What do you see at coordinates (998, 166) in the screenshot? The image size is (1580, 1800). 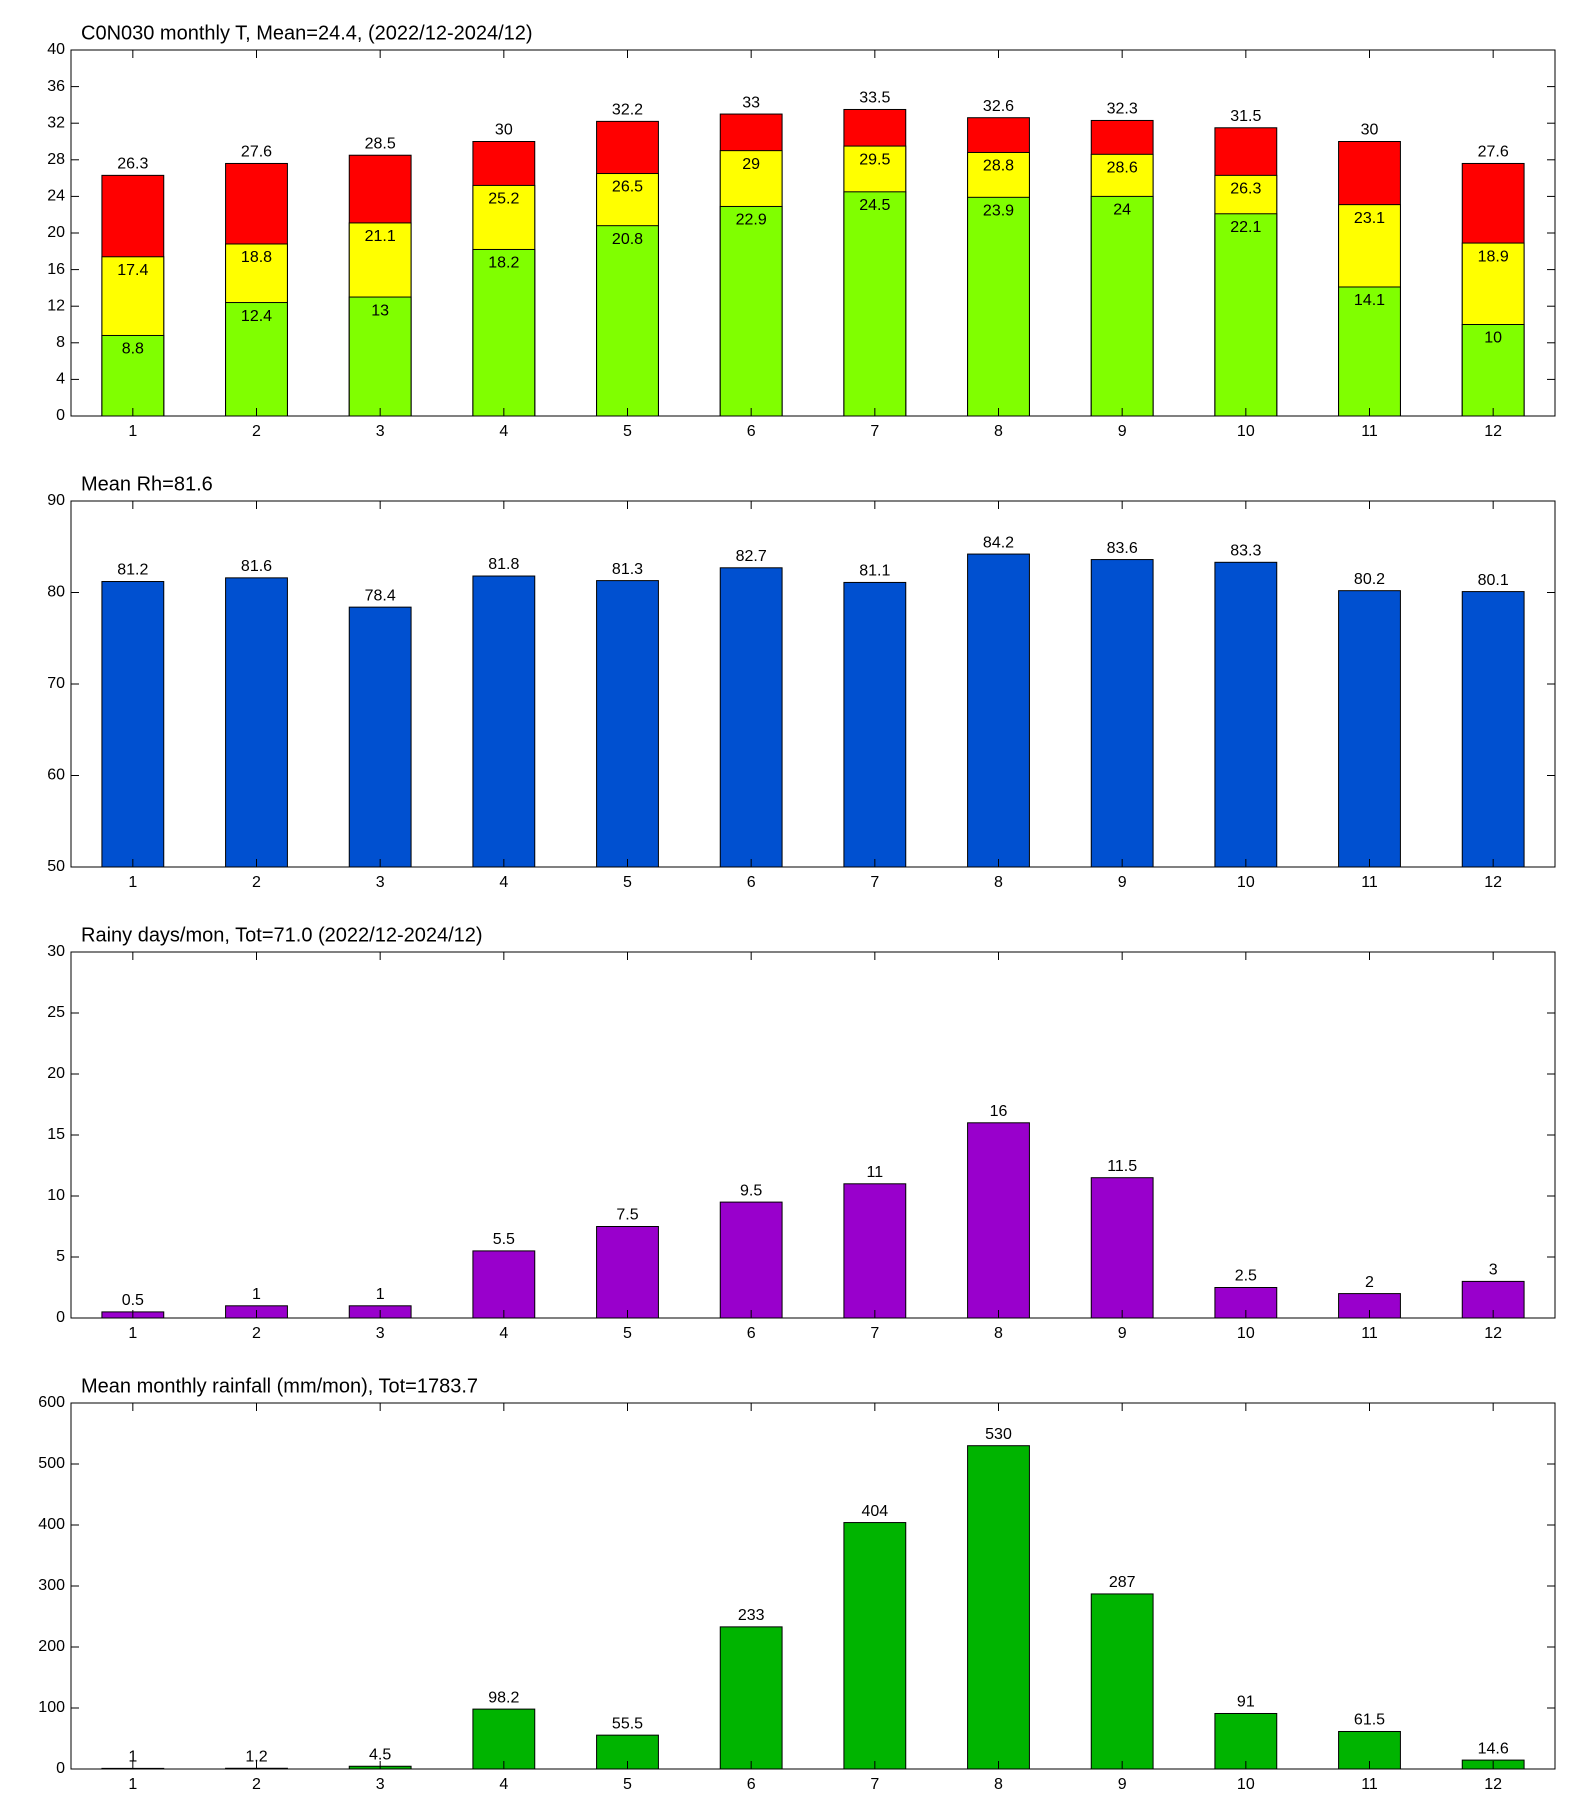 I see `value-label: 28.8` at bounding box center [998, 166].